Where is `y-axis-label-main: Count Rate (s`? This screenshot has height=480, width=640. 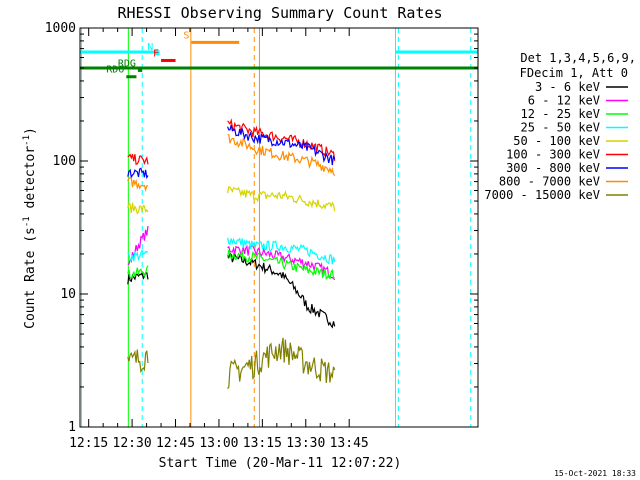
y-axis-label-main: Count Rate (s is located at coordinates (30, 278).